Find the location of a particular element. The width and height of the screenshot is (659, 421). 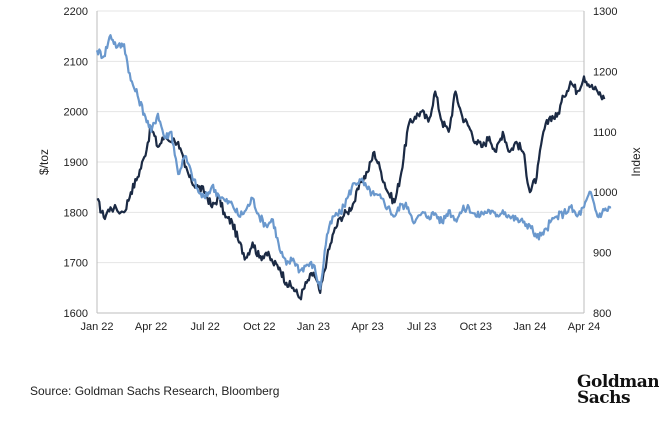

y2-tick-label: 1200 is located at coordinates (605, 72).